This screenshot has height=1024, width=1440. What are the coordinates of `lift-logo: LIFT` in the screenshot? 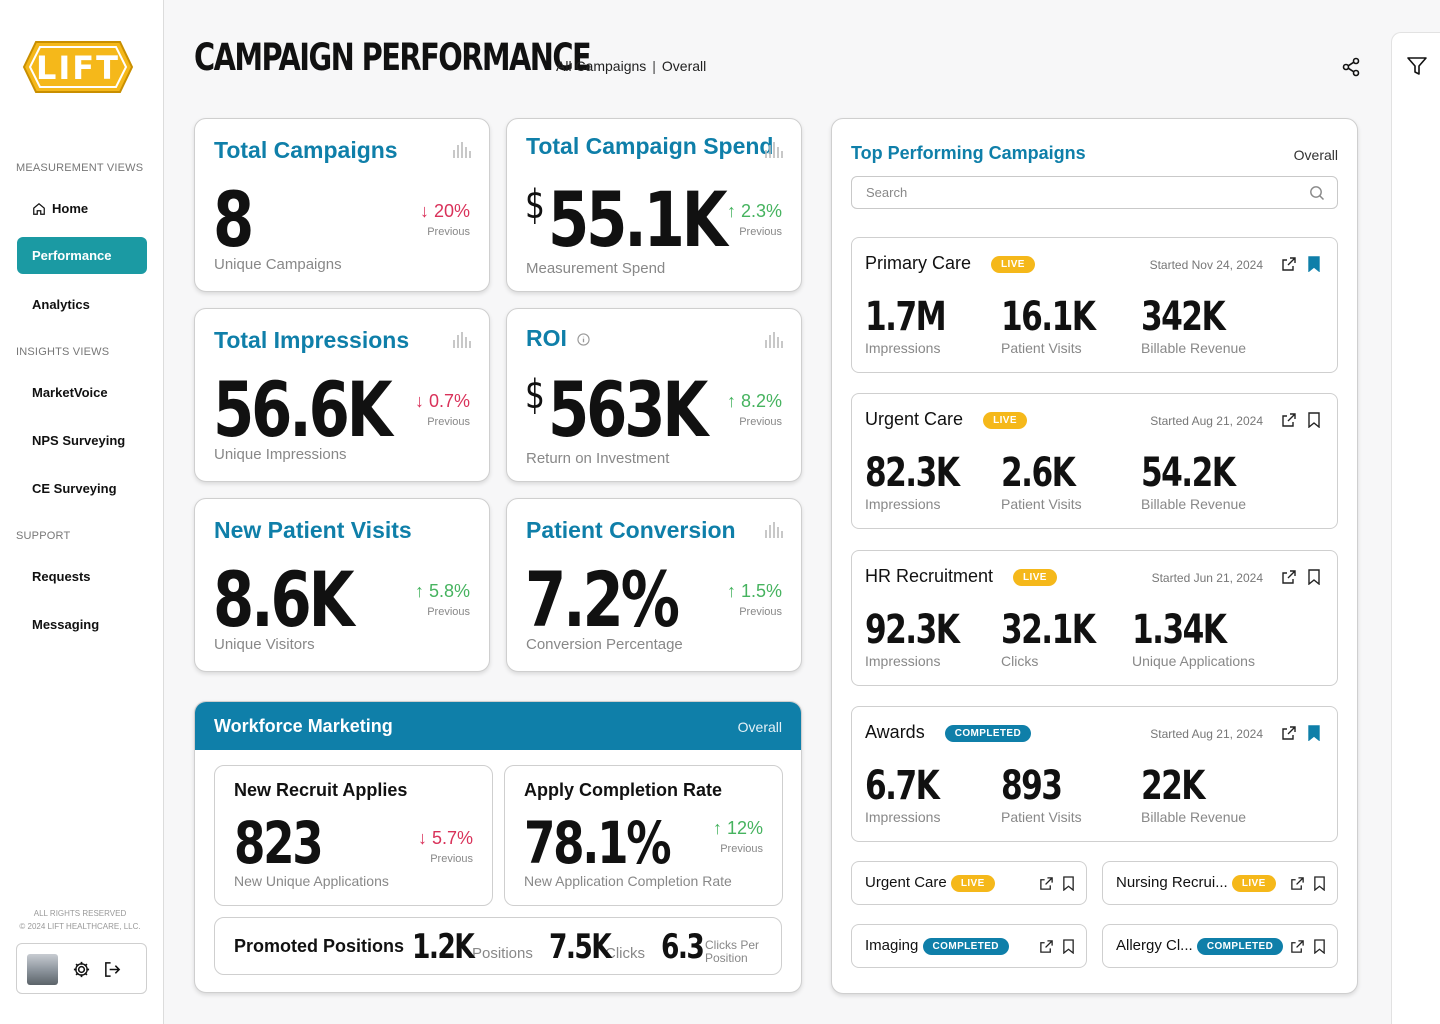 It's located at (78, 67).